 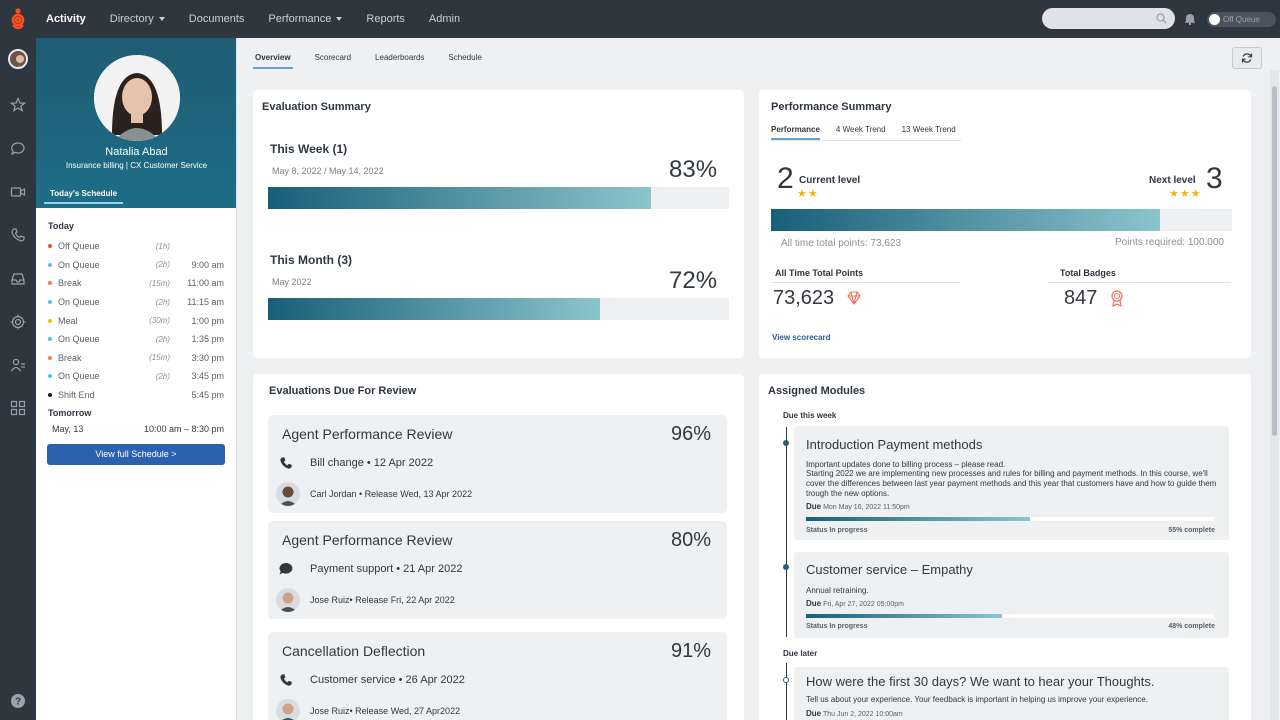 I want to click on evaluation-percent: 80%, so click(x=690, y=540).